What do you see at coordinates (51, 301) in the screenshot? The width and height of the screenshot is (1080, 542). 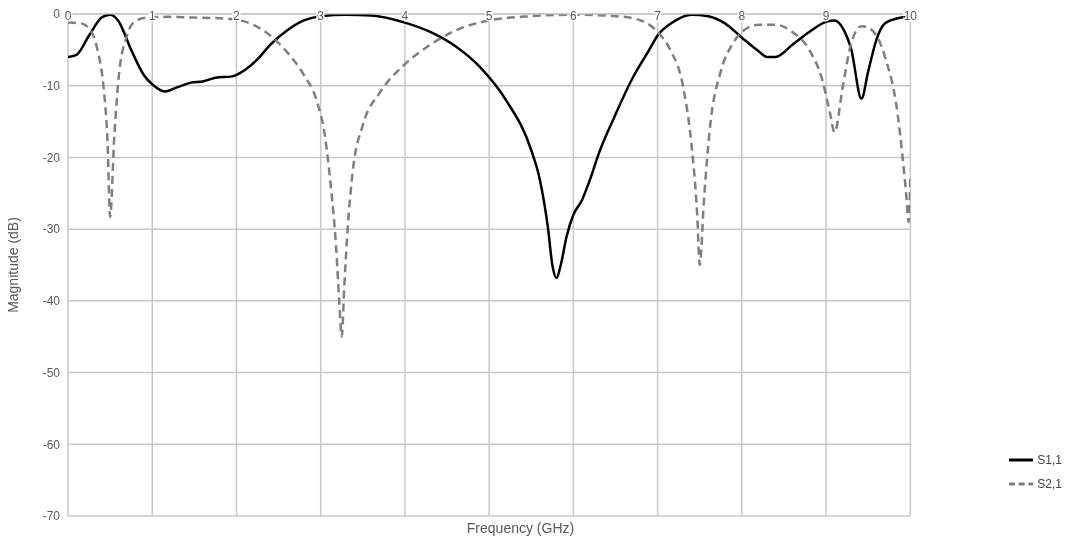 I see `y-tick-label: -40` at bounding box center [51, 301].